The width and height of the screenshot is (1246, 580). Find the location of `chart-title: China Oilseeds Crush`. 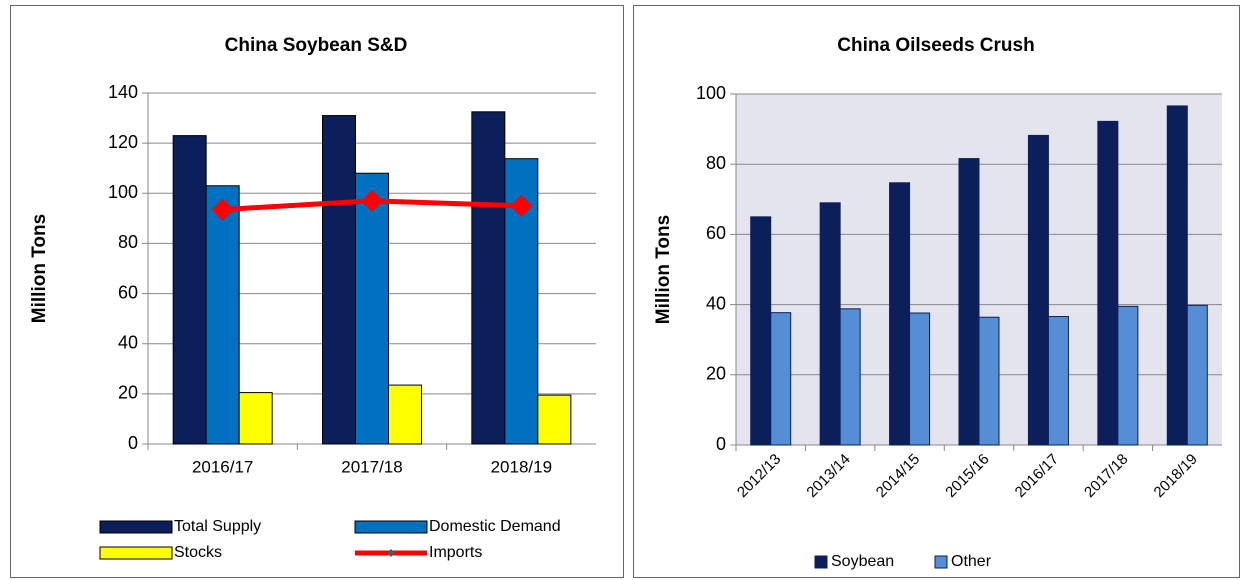

chart-title: China Oilseeds Crush is located at coordinates (935, 45).